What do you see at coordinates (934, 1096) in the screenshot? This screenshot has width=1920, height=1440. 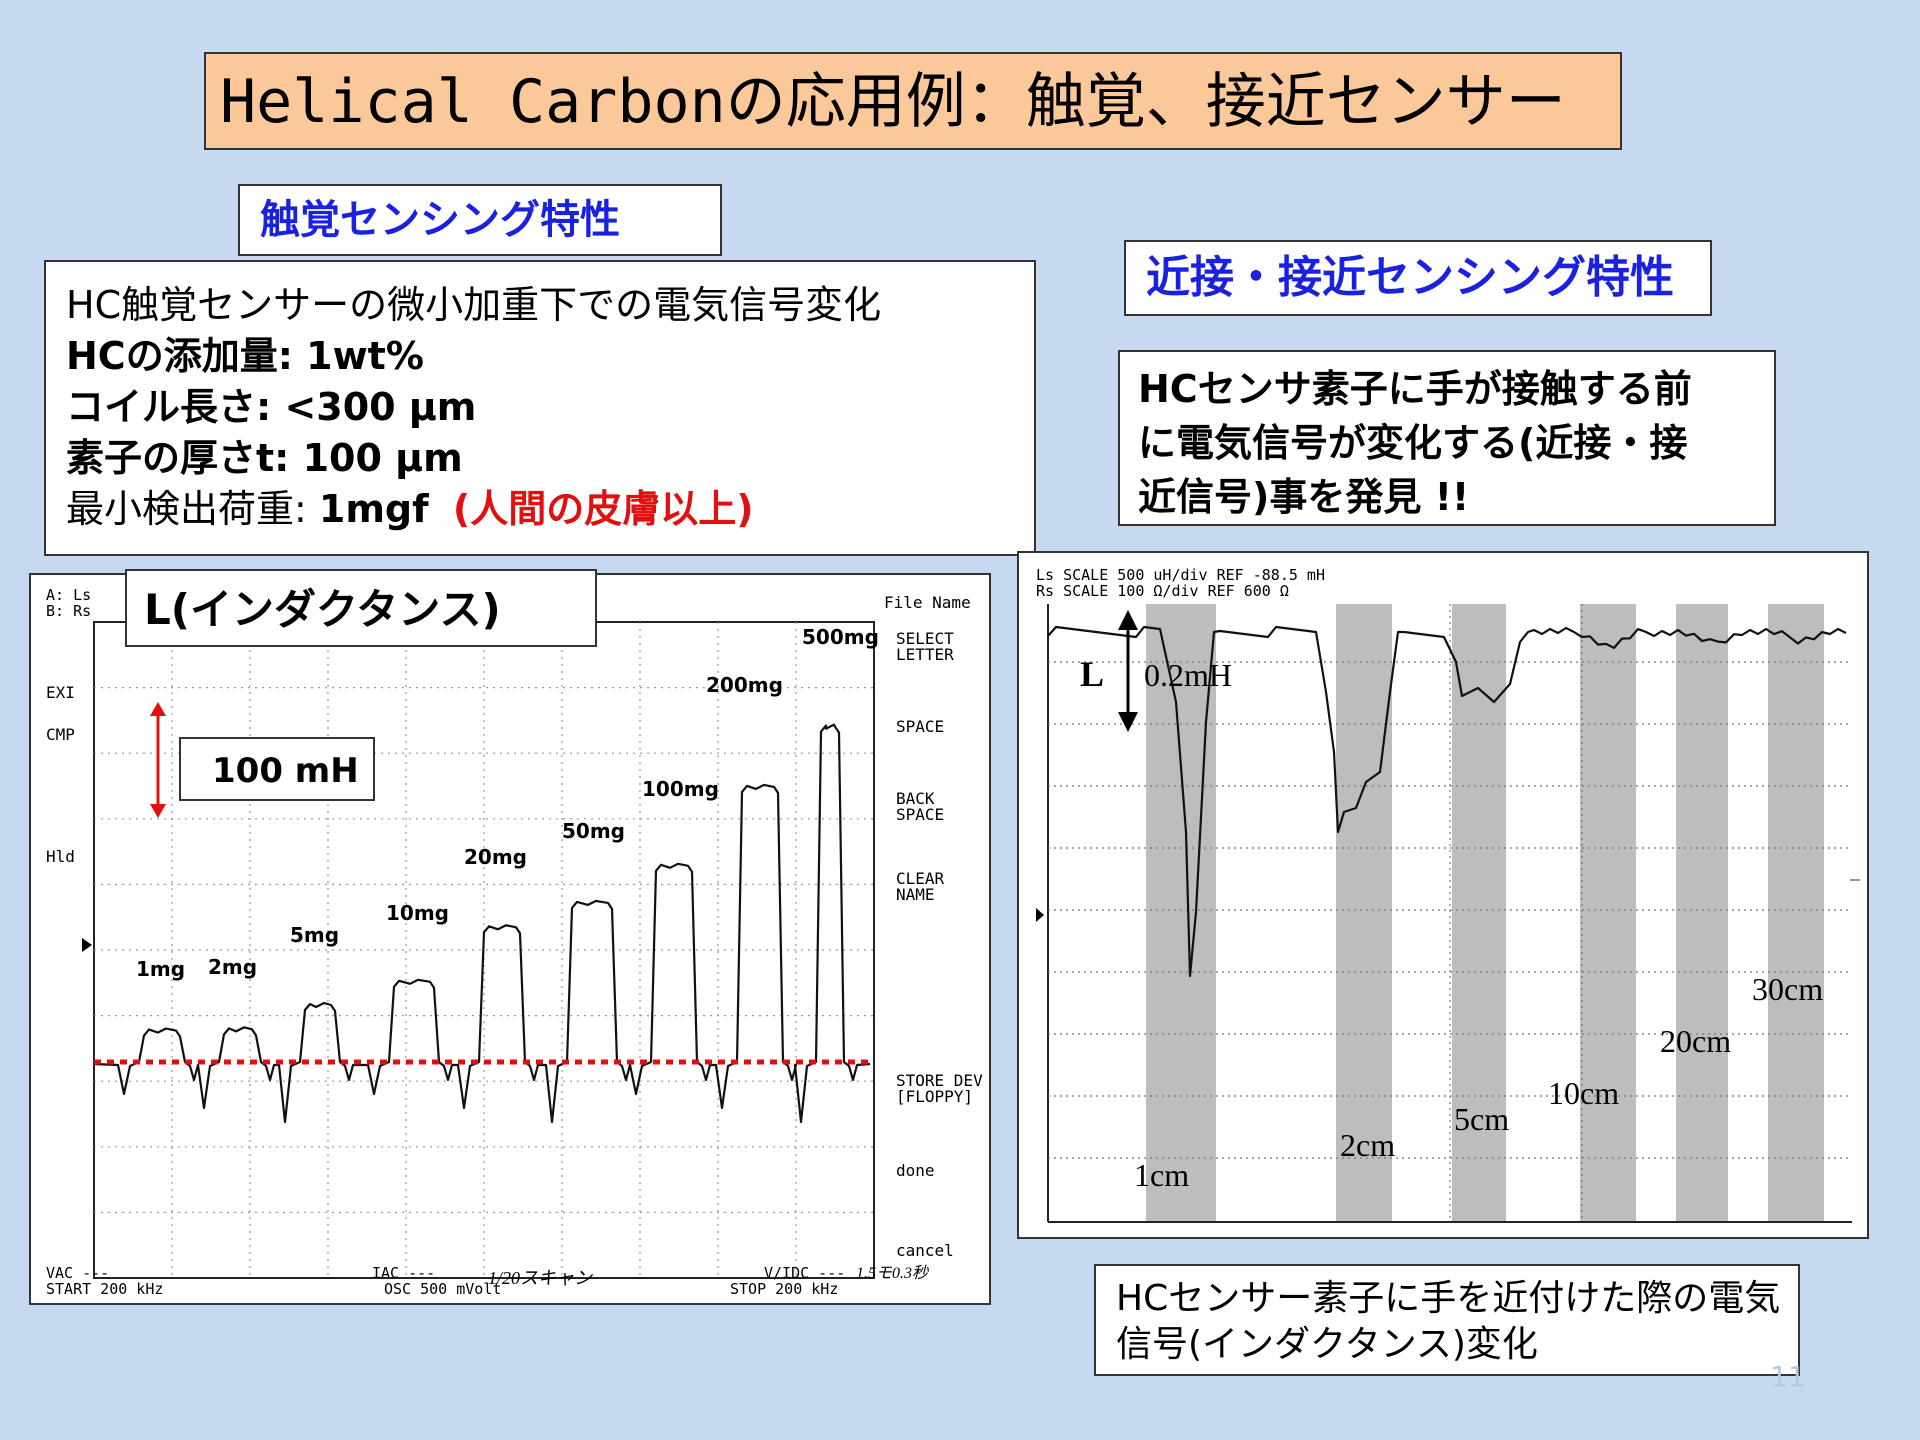 I see `menu-label: [FLOPPY]` at bounding box center [934, 1096].